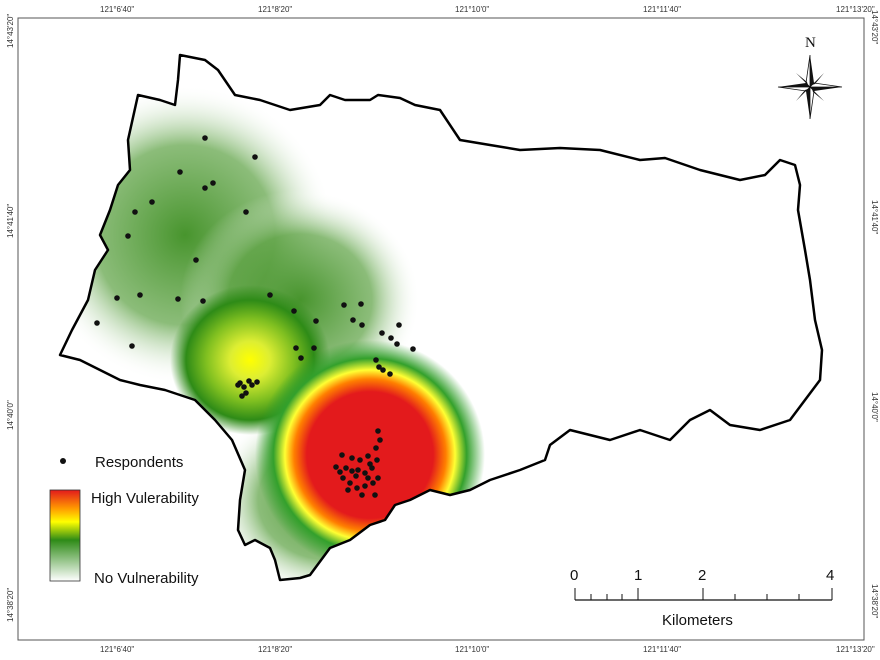  I want to click on legend-low: No Vulnerability, so click(146, 578).